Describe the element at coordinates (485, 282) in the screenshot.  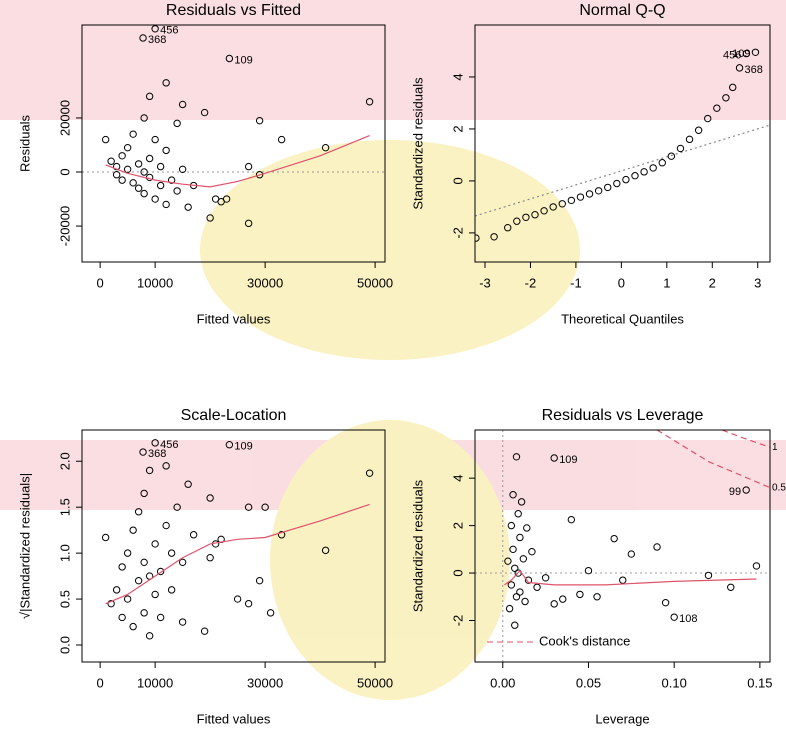
I see `x-tick-label: -3` at that location.